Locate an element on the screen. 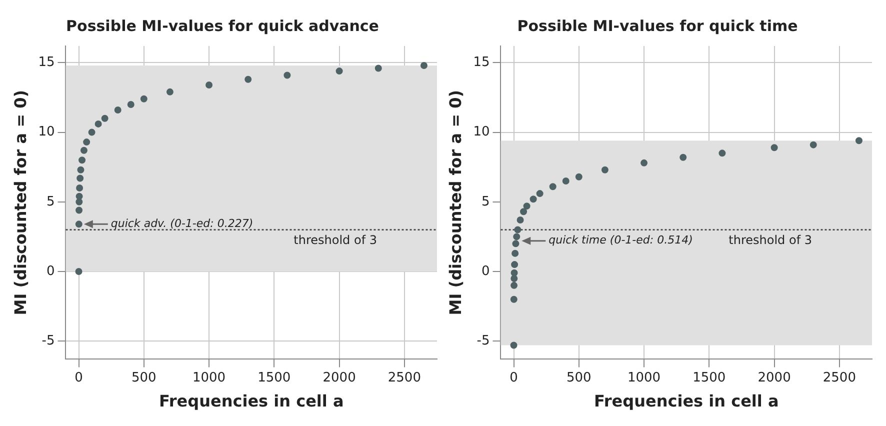 The width and height of the screenshot is (886, 426). chart-title: Possible MI-values for quick time is located at coordinates (657, 25).